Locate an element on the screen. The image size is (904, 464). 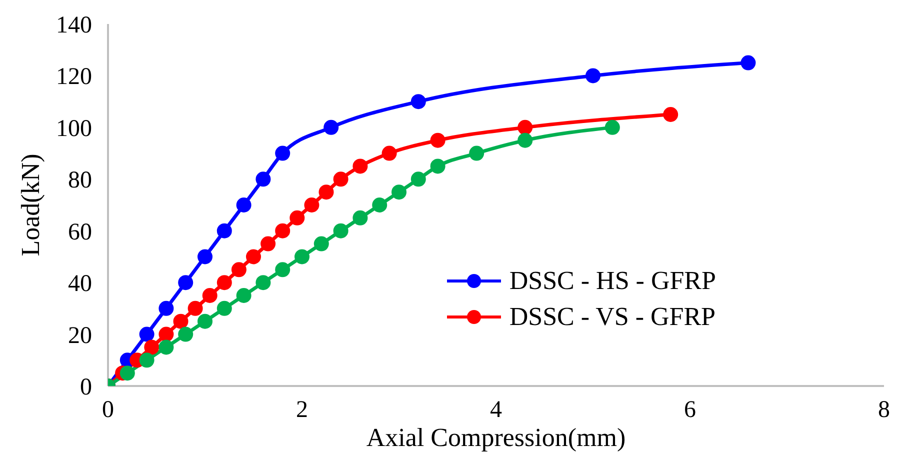
y-tick-label: 80 is located at coordinates (80, 181).